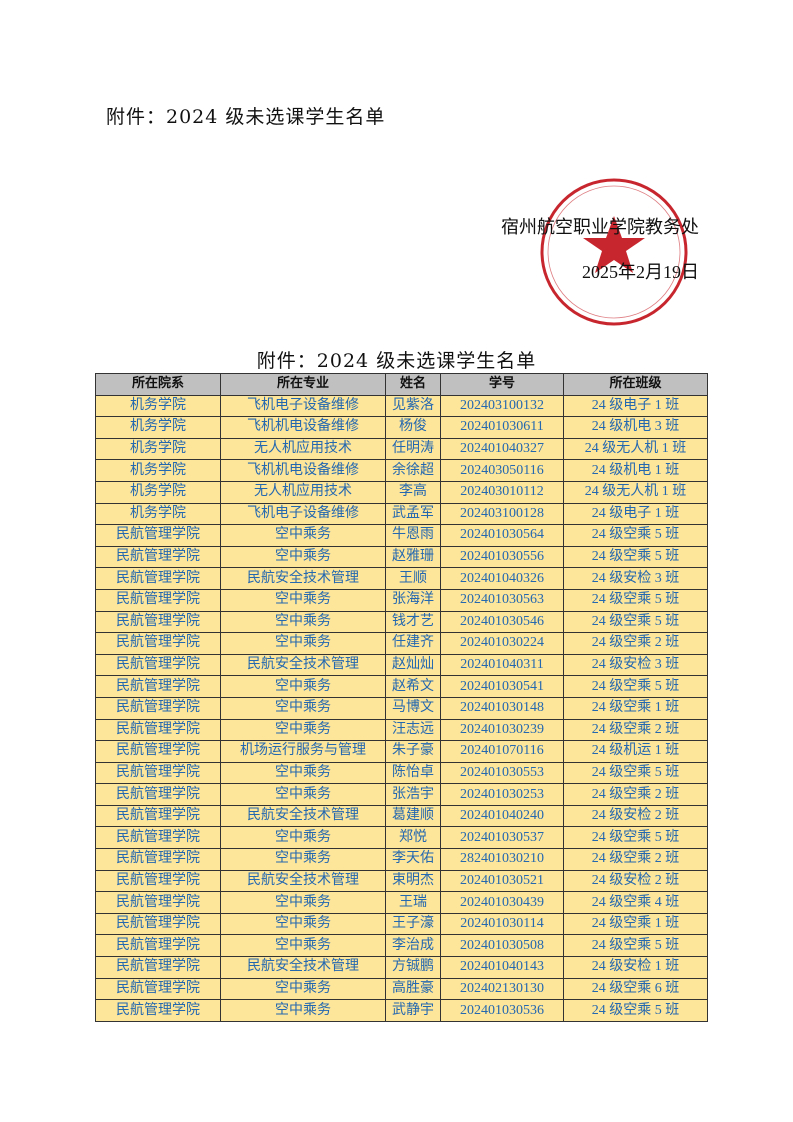  What do you see at coordinates (635, 708) in the screenshot?
I see `cell-class: 24 级空乘 1 班` at bounding box center [635, 708].